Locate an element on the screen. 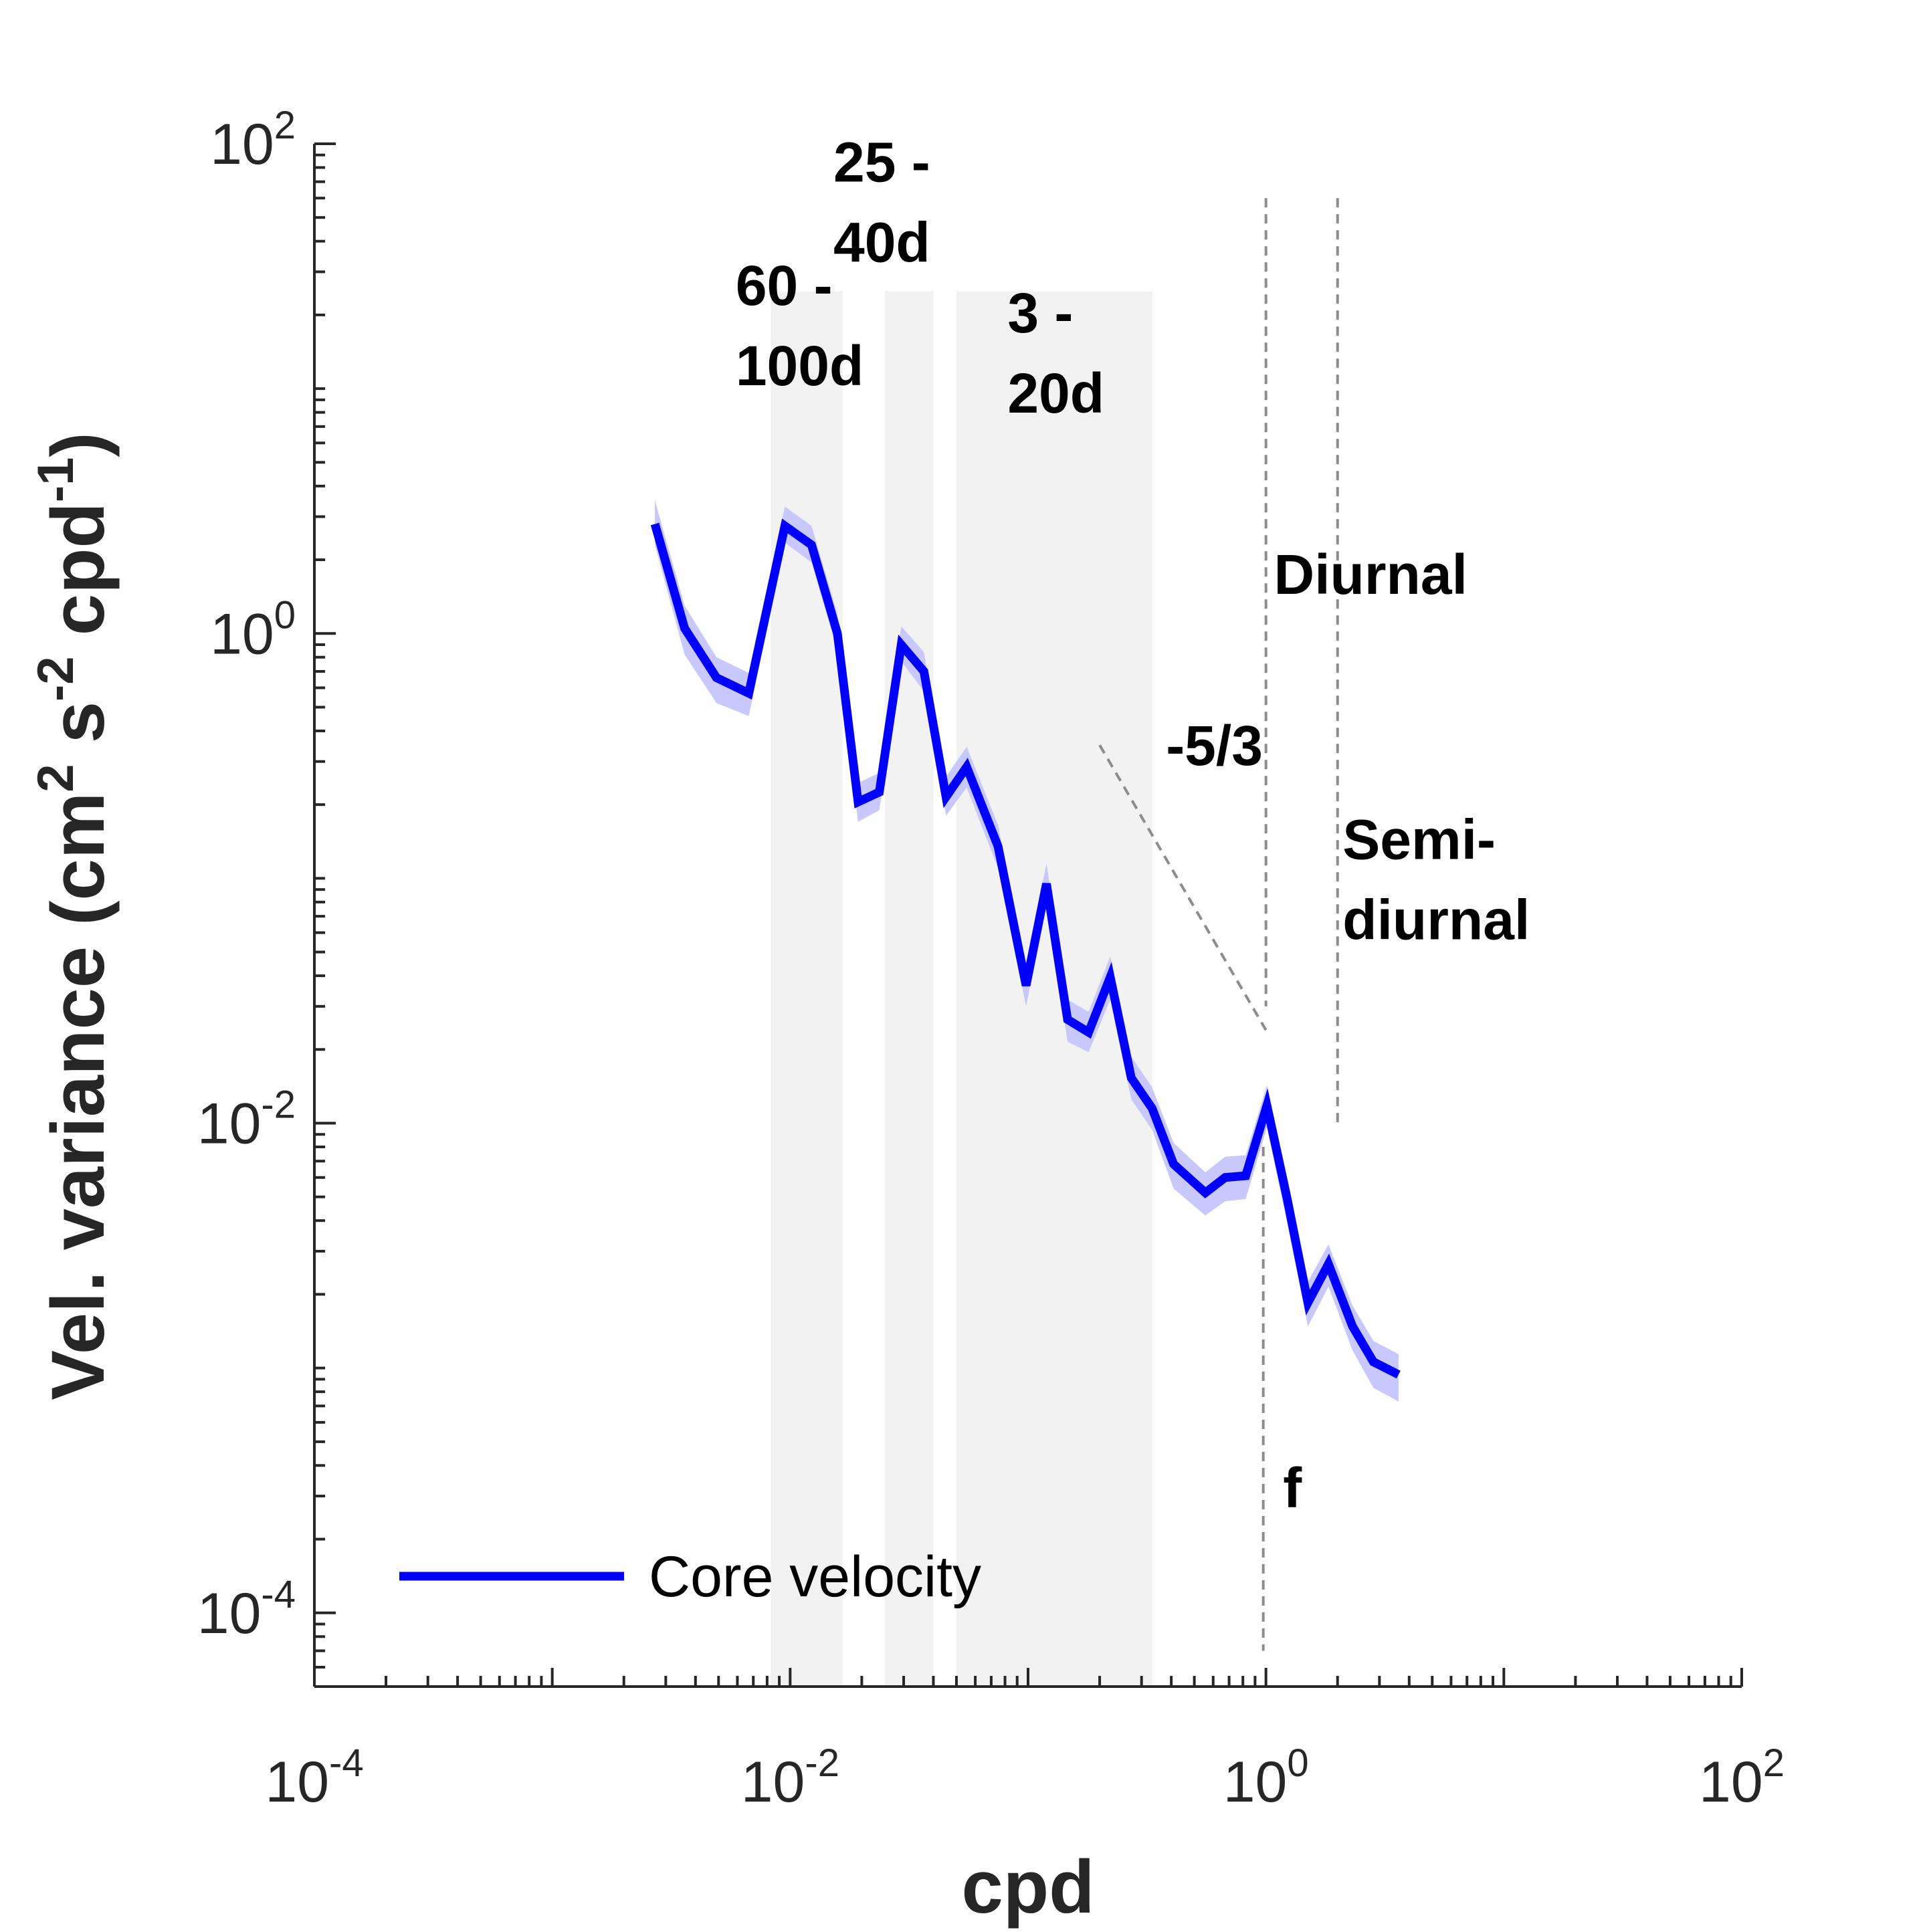 This screenshot has width=1925, height=1932. band-label-1: 60 - is located at coordinates (784, 286).